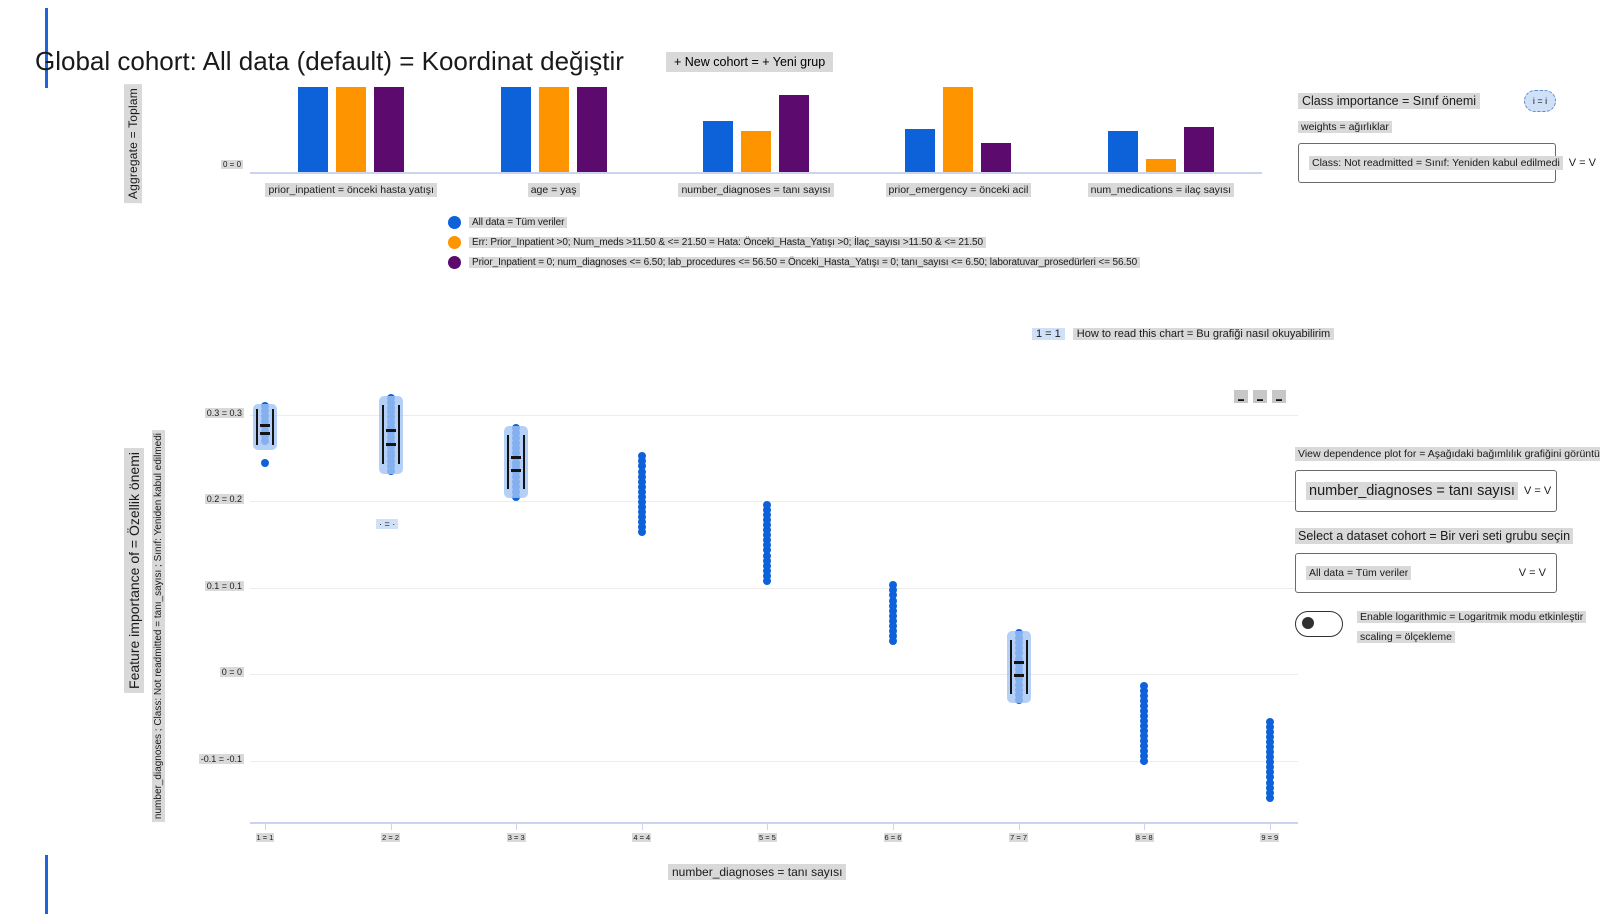 This screenshot has height=914, width=1600. I want to click on feature-select-dropdown: number_diagnoses = tanı sayısı V = V, so click(1426, 491).